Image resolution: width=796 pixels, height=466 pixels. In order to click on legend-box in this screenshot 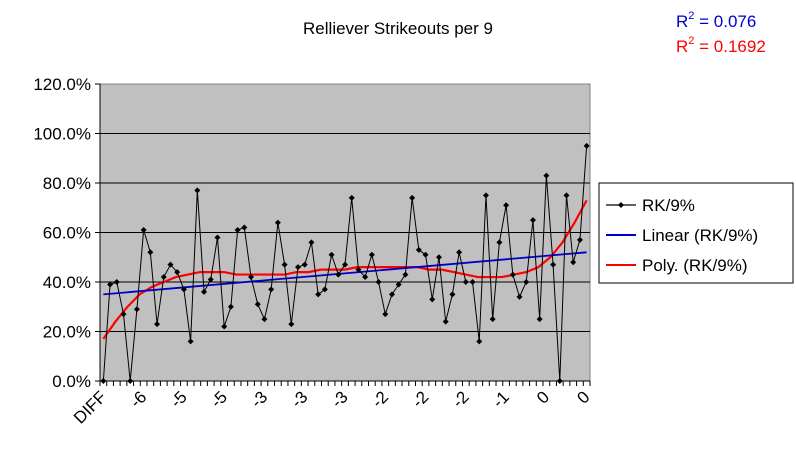, I will do `click(696, 233)`.